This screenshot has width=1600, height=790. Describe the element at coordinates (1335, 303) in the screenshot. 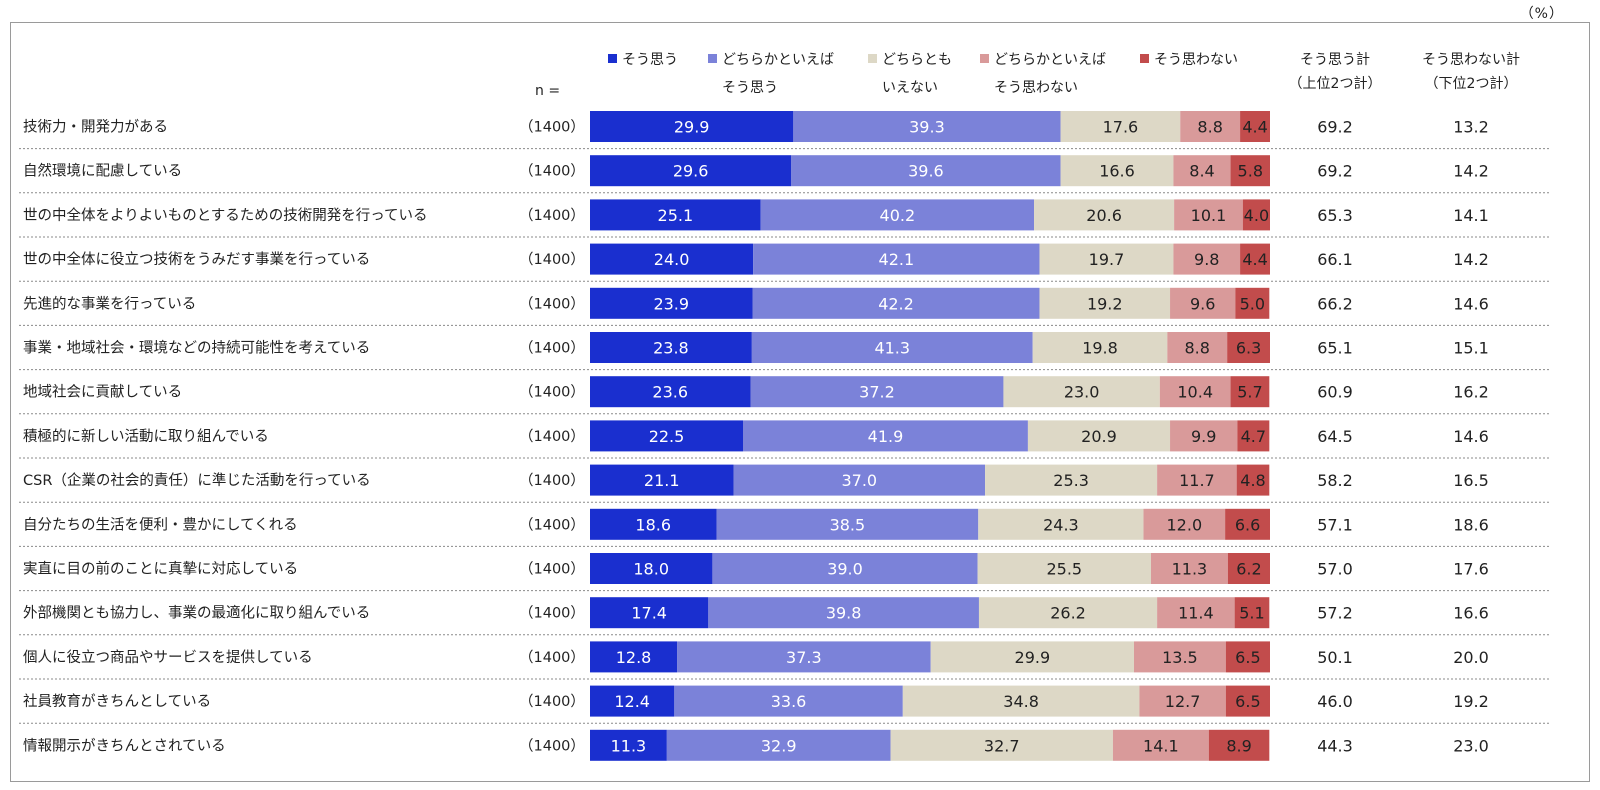

I see `top2-total-value: 66.2` at that location.